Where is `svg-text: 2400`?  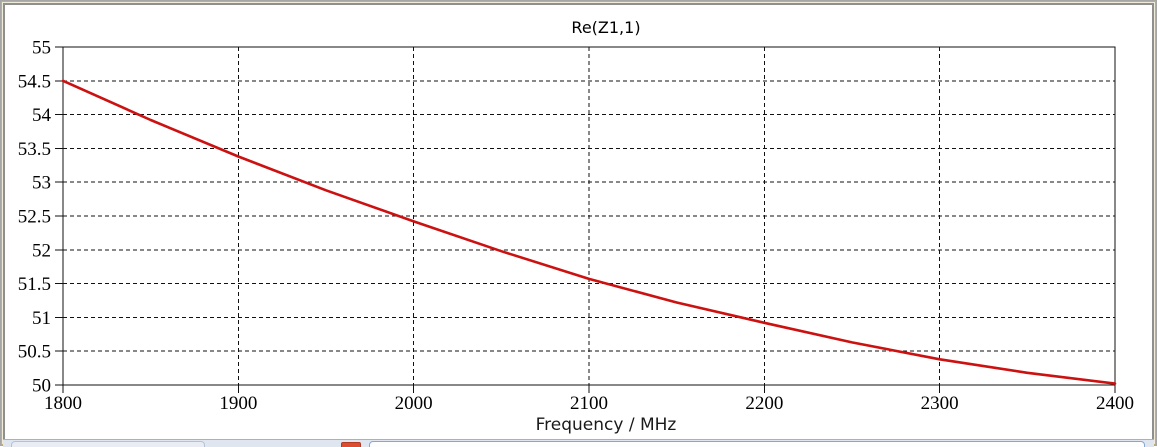
svg-text: 2400 is located at coordinates (1115, 403).